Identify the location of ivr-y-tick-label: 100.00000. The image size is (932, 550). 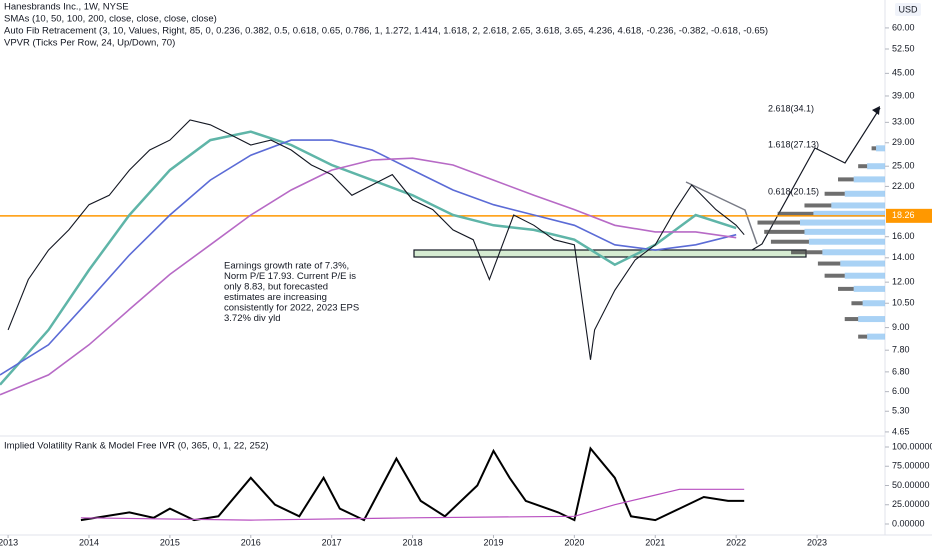
(912, 446).